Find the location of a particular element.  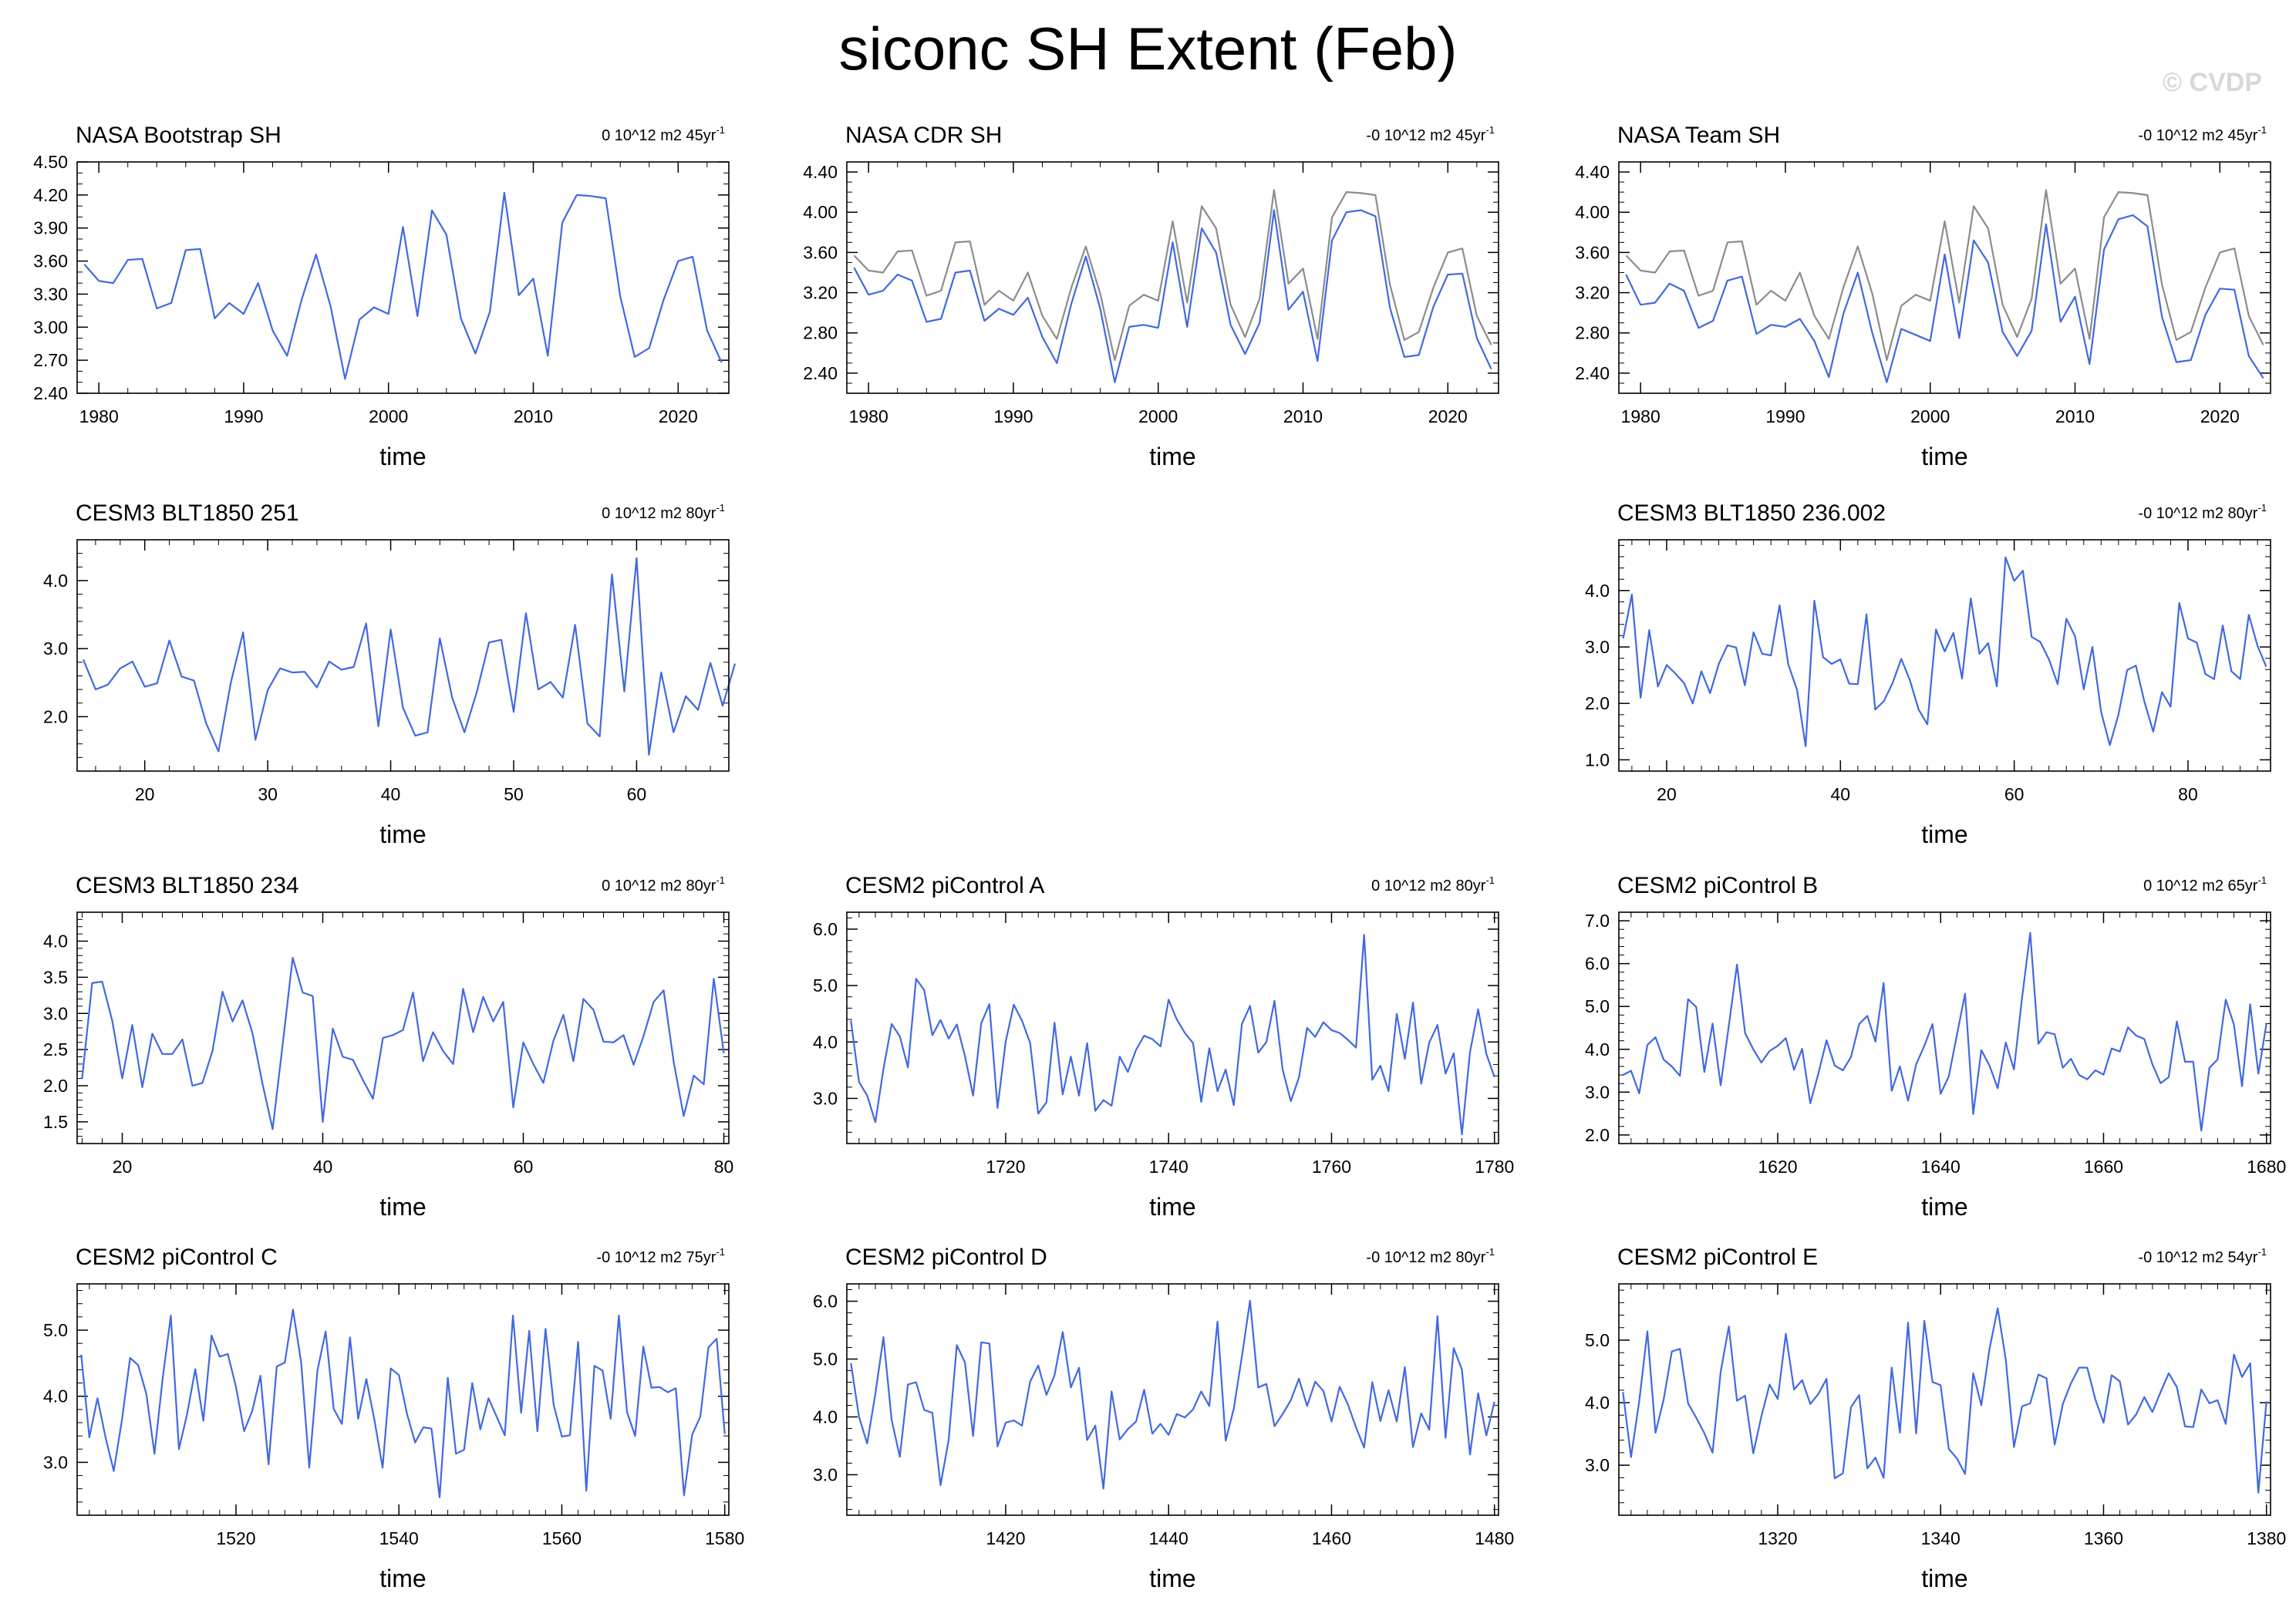

y-tick-label: 6.0 is located at coordinates (826, 929).